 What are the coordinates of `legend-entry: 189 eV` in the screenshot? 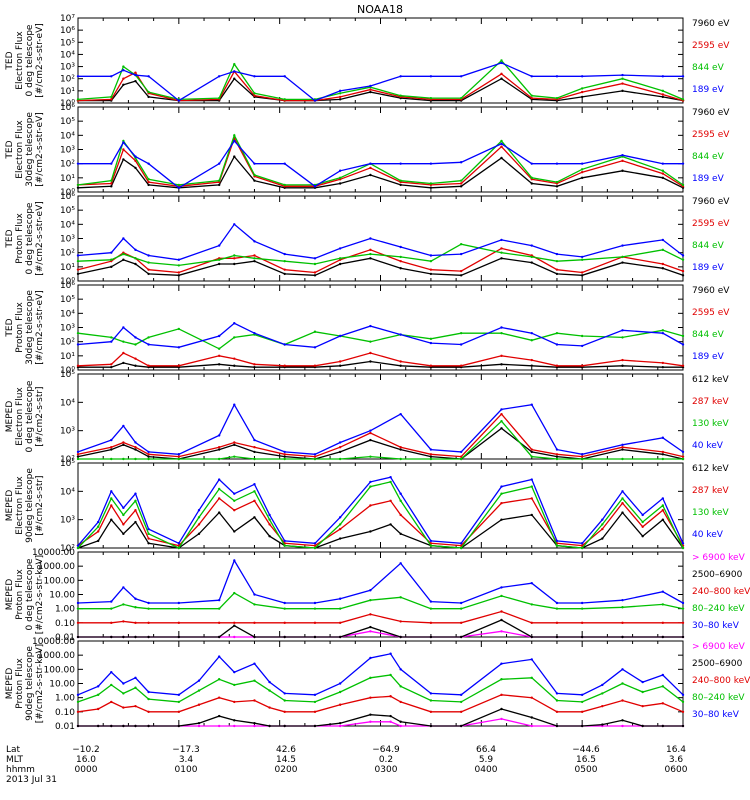 It's located at (708, 90).